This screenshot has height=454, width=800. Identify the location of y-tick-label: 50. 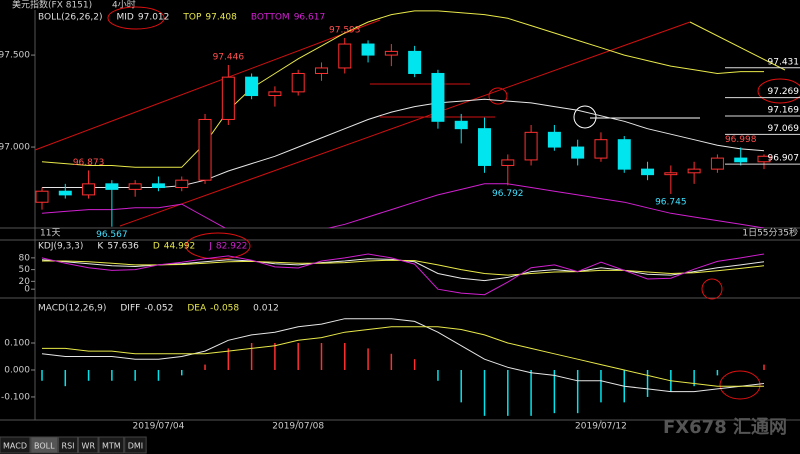
(25, 270).